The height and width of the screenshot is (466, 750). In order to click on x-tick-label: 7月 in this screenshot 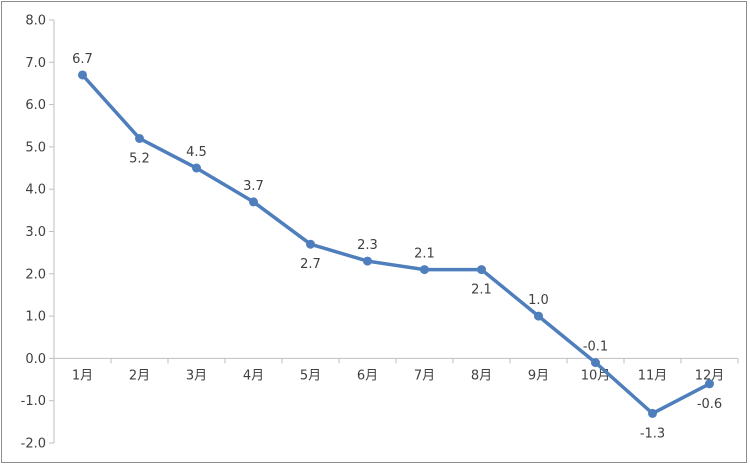, I will do `click(424, 375)`.